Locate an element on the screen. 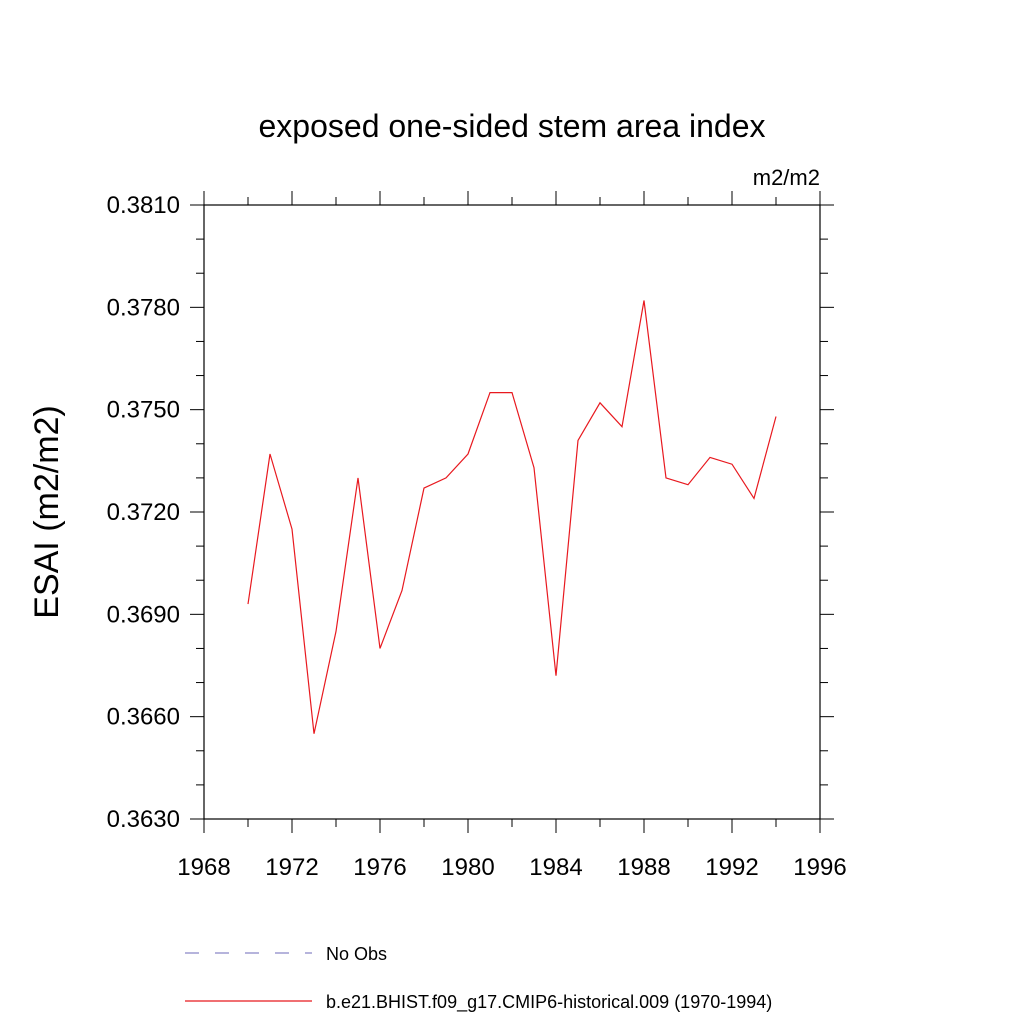 The height and width of the screenshot is (1024, 1024). x-tick-label: 1976 is located at coordinates (379, 867).